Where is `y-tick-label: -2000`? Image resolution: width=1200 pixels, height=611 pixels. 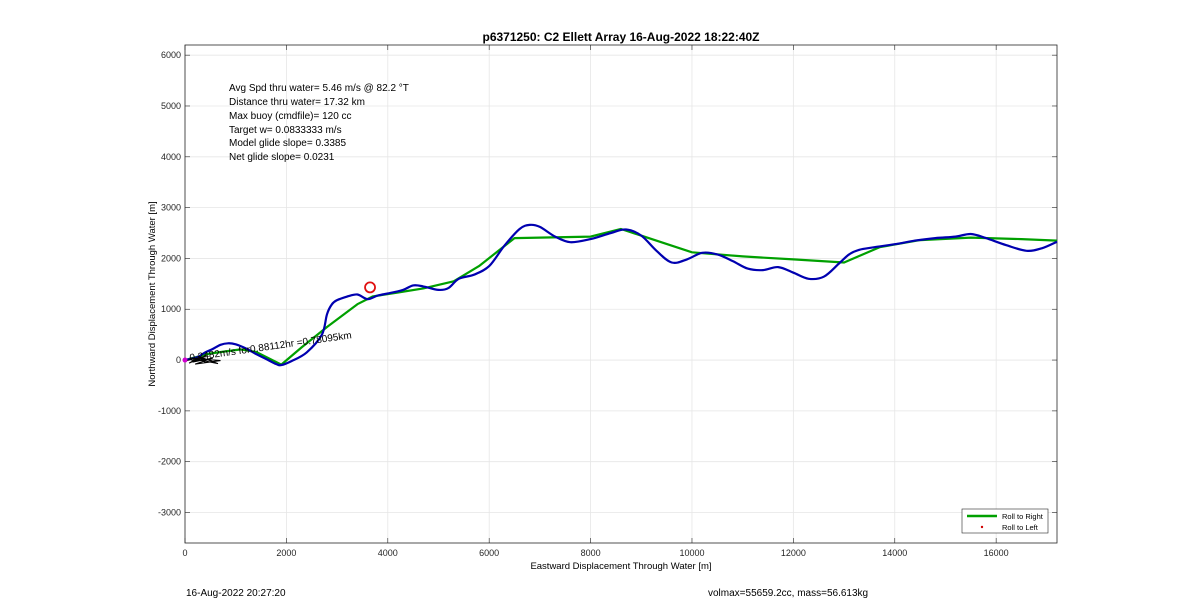
y-tick-label: -2000 is located at coordinates (169, 462).